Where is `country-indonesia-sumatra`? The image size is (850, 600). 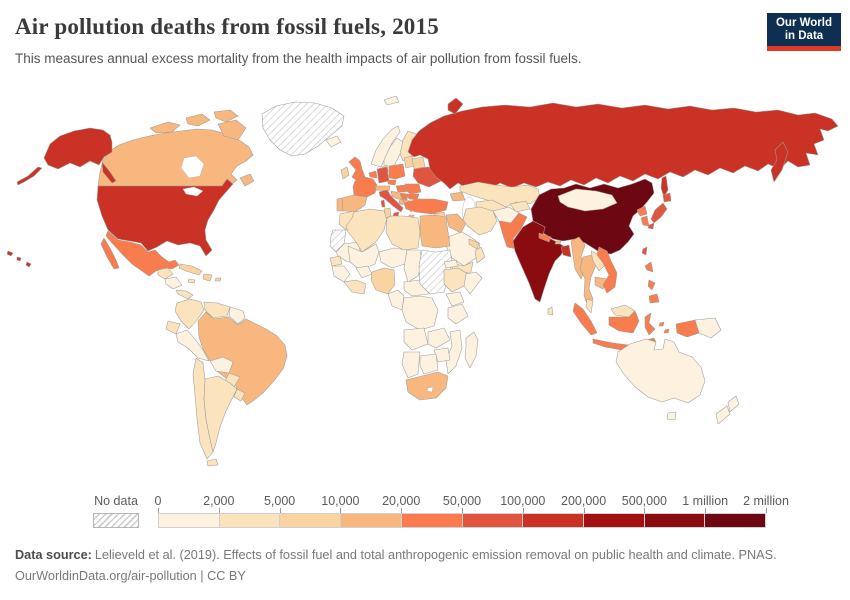
country-indonesia-sumatra is located at coordinates (585, 319).